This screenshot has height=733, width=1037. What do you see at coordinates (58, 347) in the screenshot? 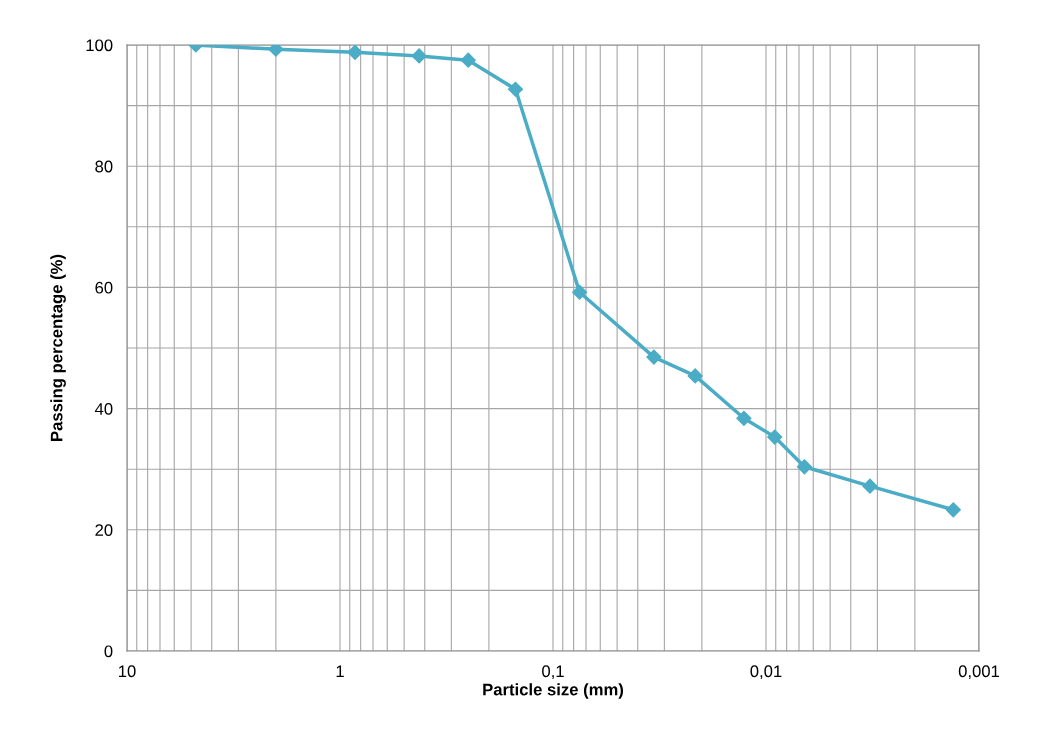
I see `y-axis-title: Passing percentage (%)` at bounding box center [58, 347].